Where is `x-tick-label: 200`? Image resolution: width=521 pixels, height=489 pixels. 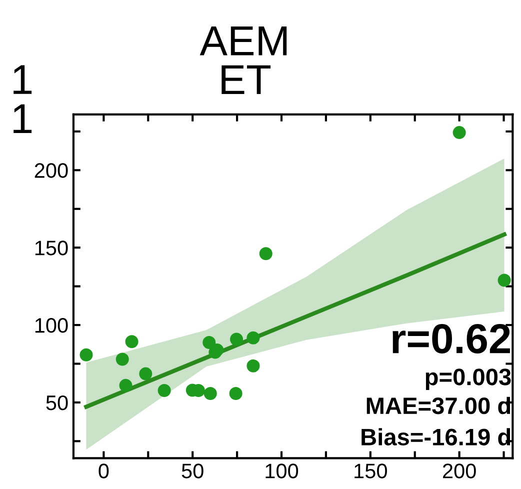
x-tick-label: 200 is located at coordinates (459, 471).